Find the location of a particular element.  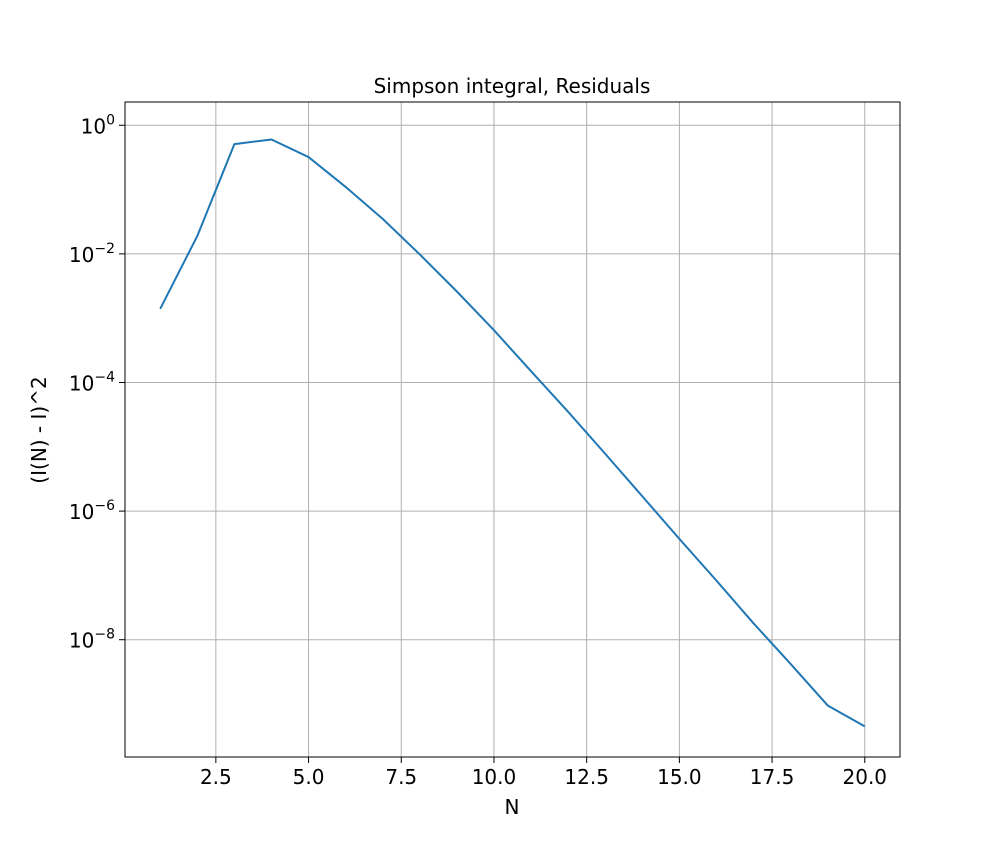

y-tick-label: 10⁻⁴ is located at coordinates (92, 382).